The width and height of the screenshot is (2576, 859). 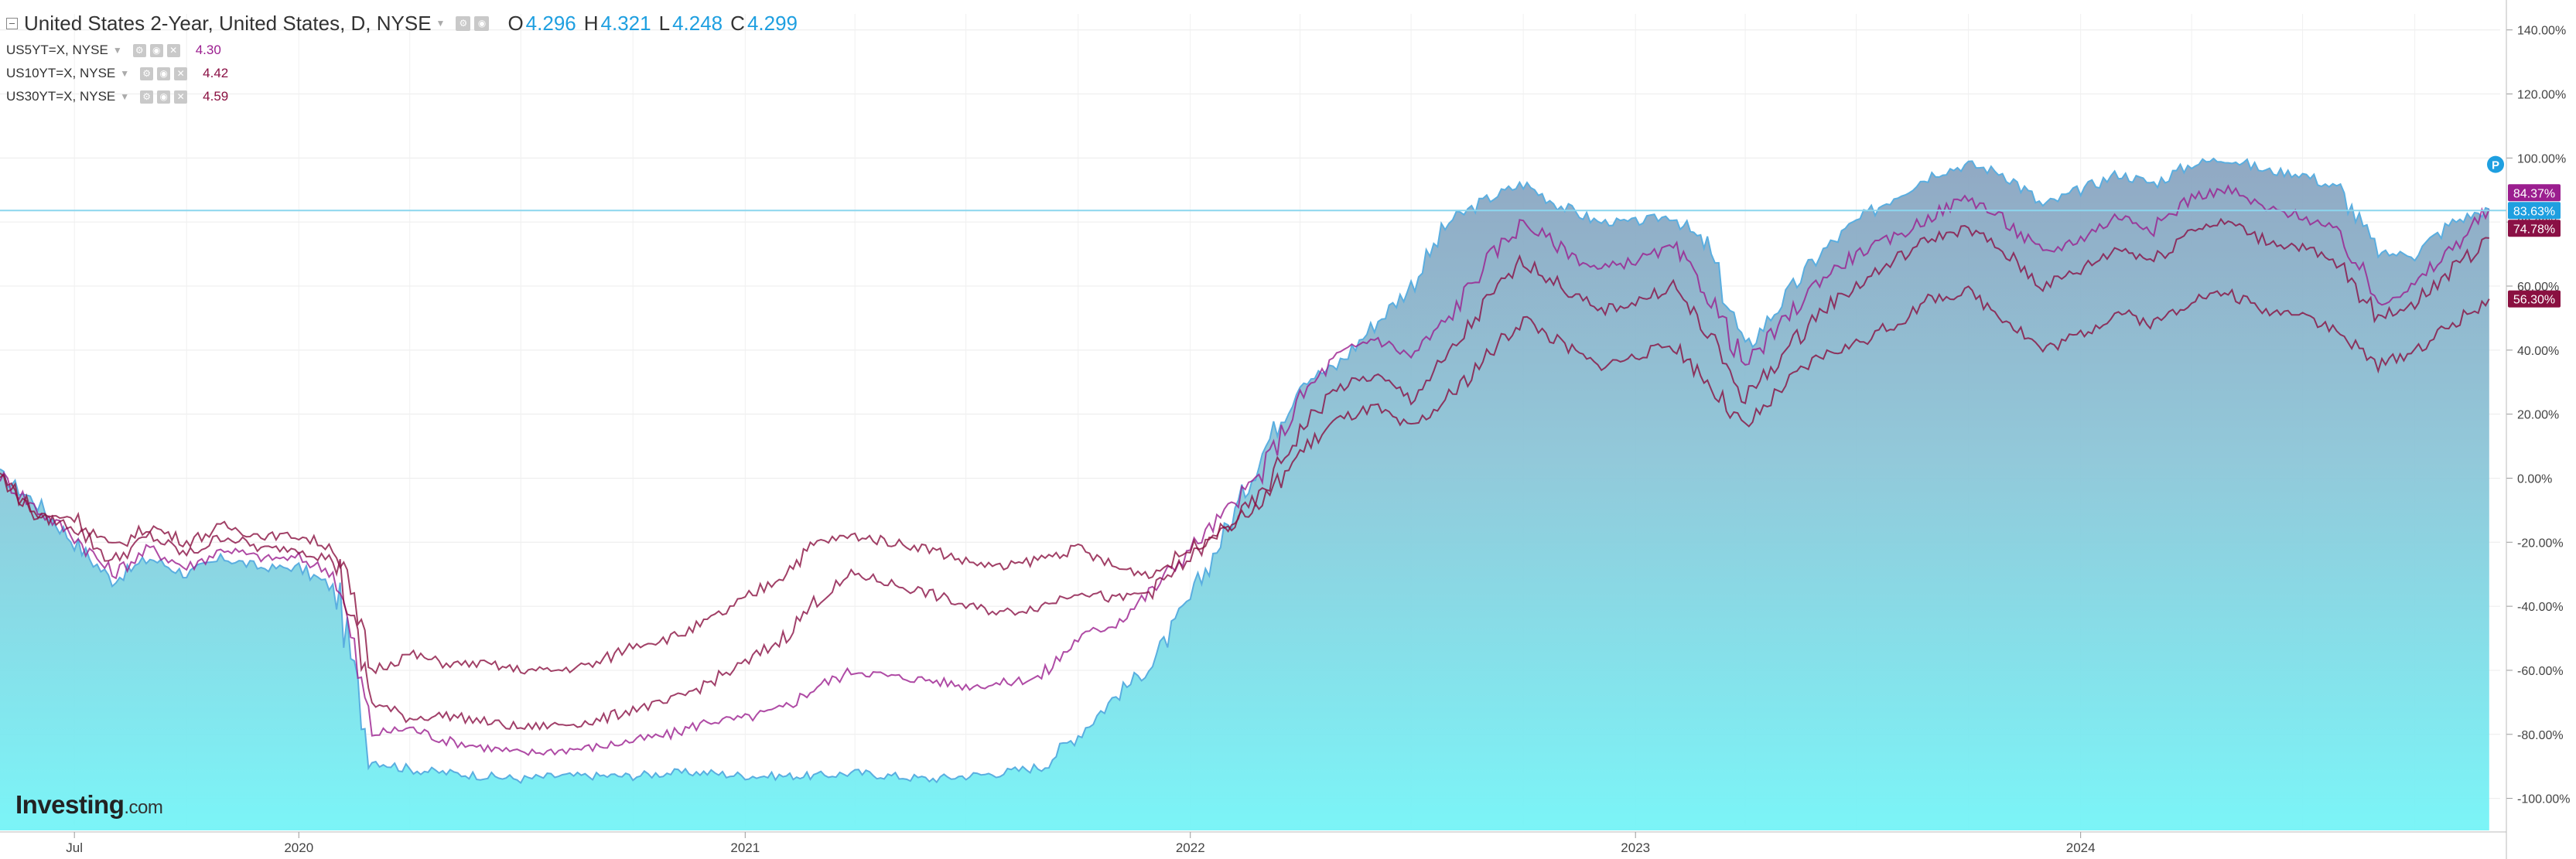 I want to click on p-marker-label: P, so click(x=2495, y=166).